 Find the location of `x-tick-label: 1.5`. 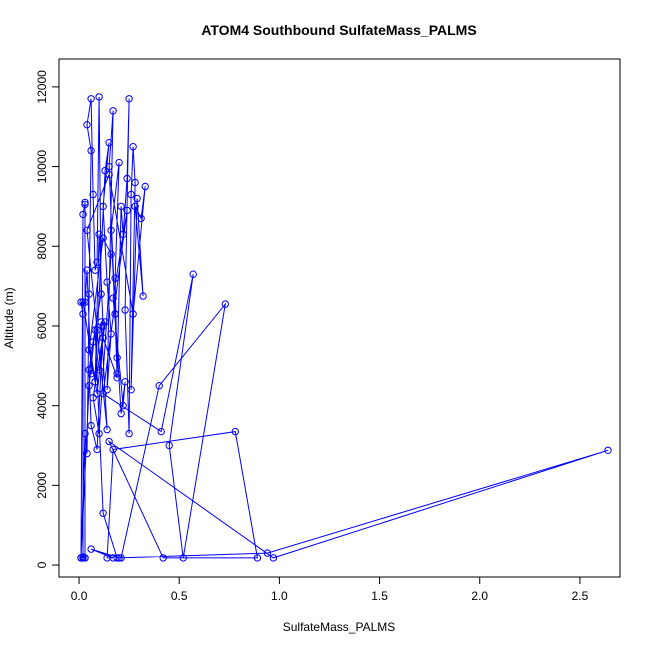

x-tick-label: 1.5 is located at coordinates (379, 596).